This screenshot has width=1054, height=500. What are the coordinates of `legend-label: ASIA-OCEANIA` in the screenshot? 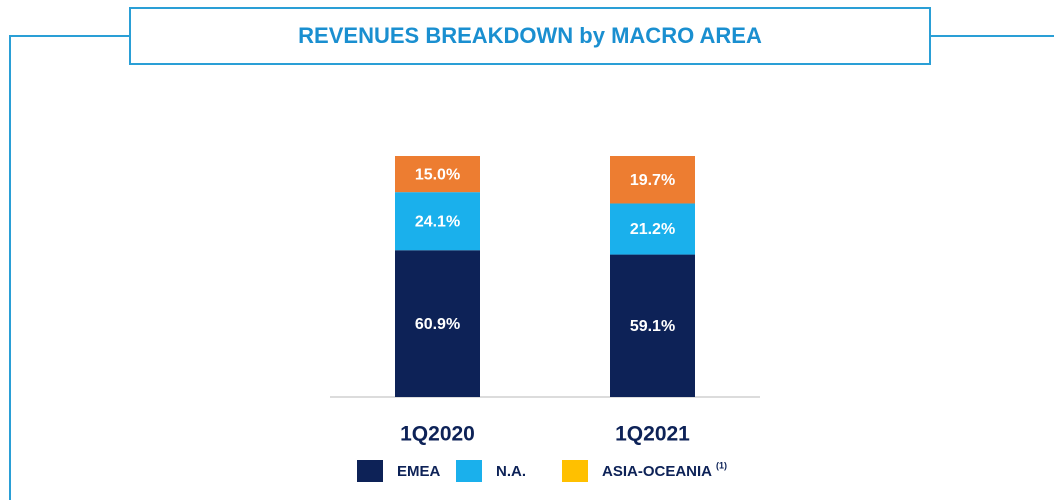 It's located at (657, 471).